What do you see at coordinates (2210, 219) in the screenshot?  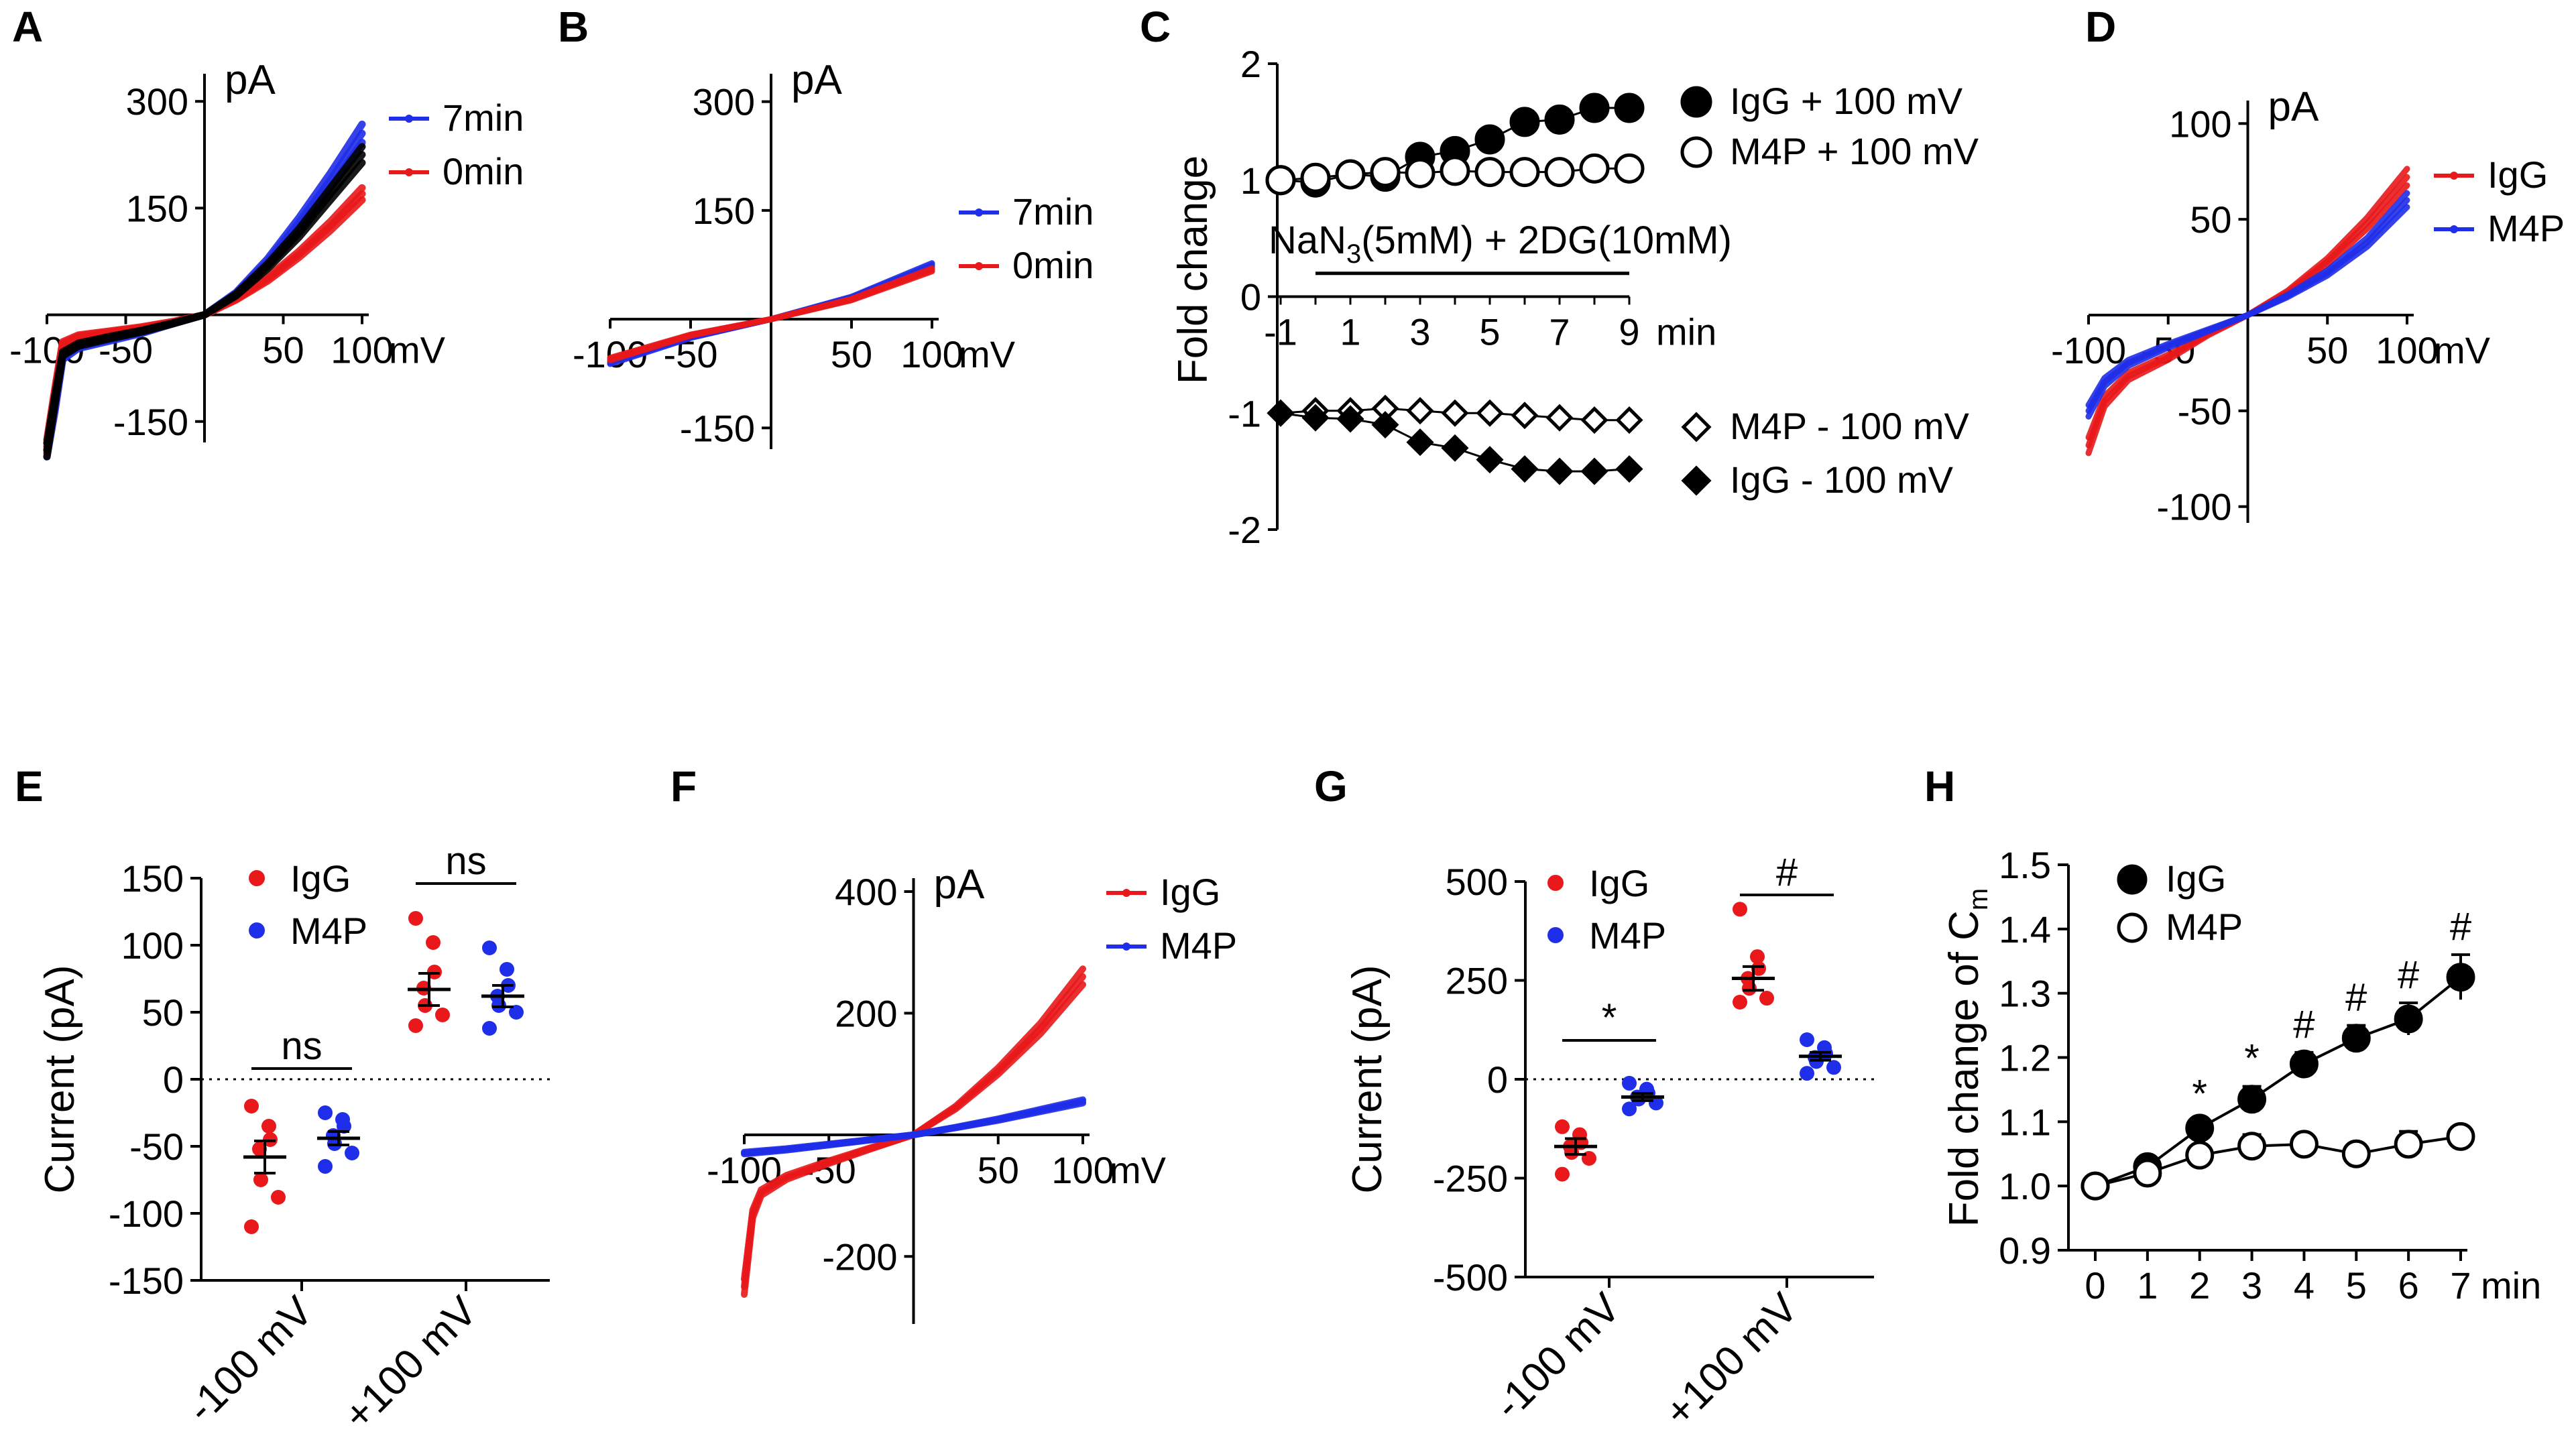 I see `y-tick-label: 50` at bounding box center [2210, 219].